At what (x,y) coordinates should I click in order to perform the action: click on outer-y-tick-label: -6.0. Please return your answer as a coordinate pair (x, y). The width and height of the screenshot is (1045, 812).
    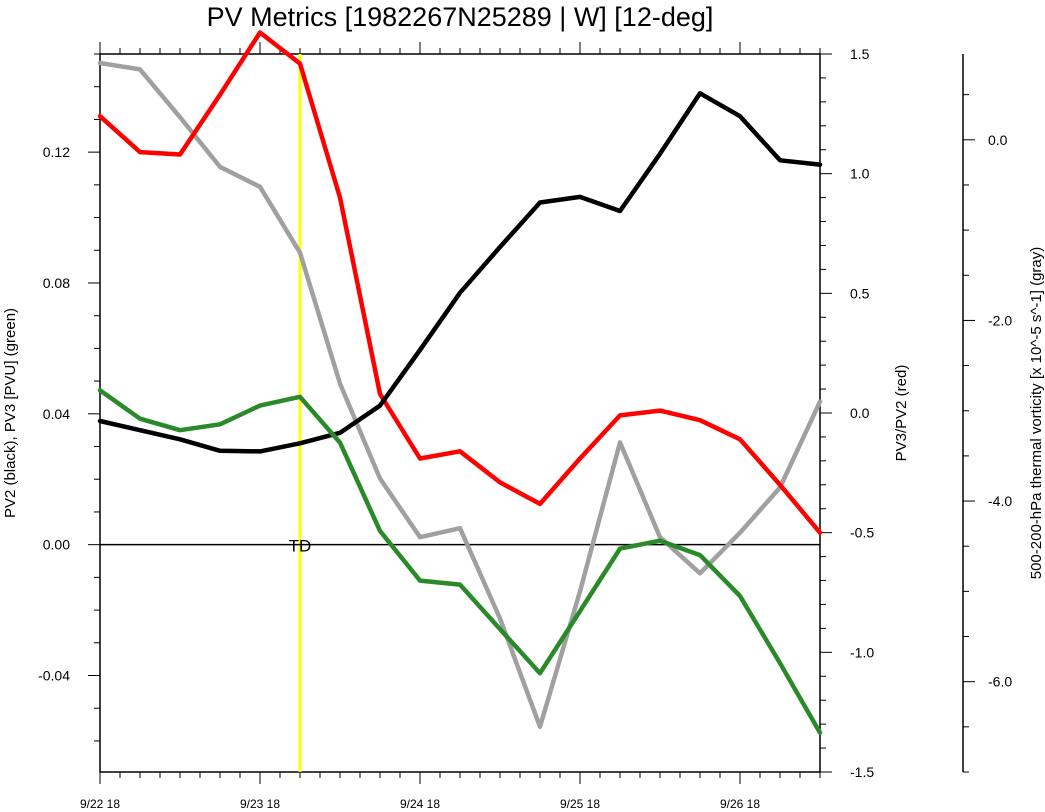
    Looking at the image, I should click on (1000, 682).